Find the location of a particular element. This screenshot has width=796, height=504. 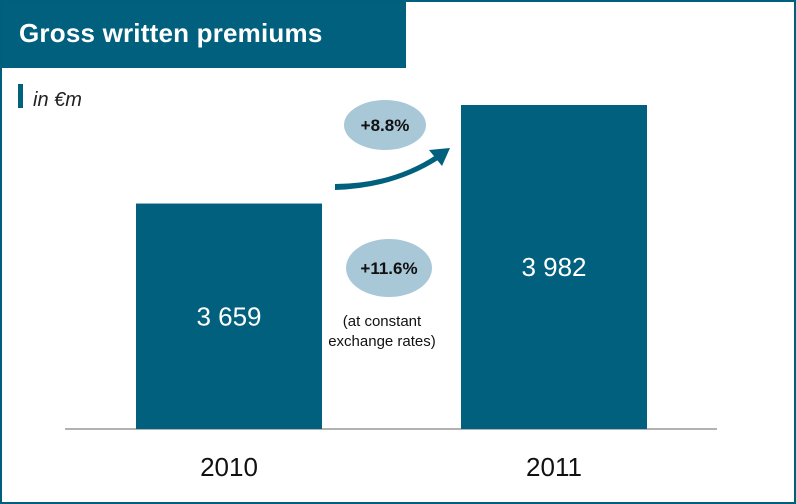

bar-value-label-2011: 3 982 is located at coordinates (553, 267).